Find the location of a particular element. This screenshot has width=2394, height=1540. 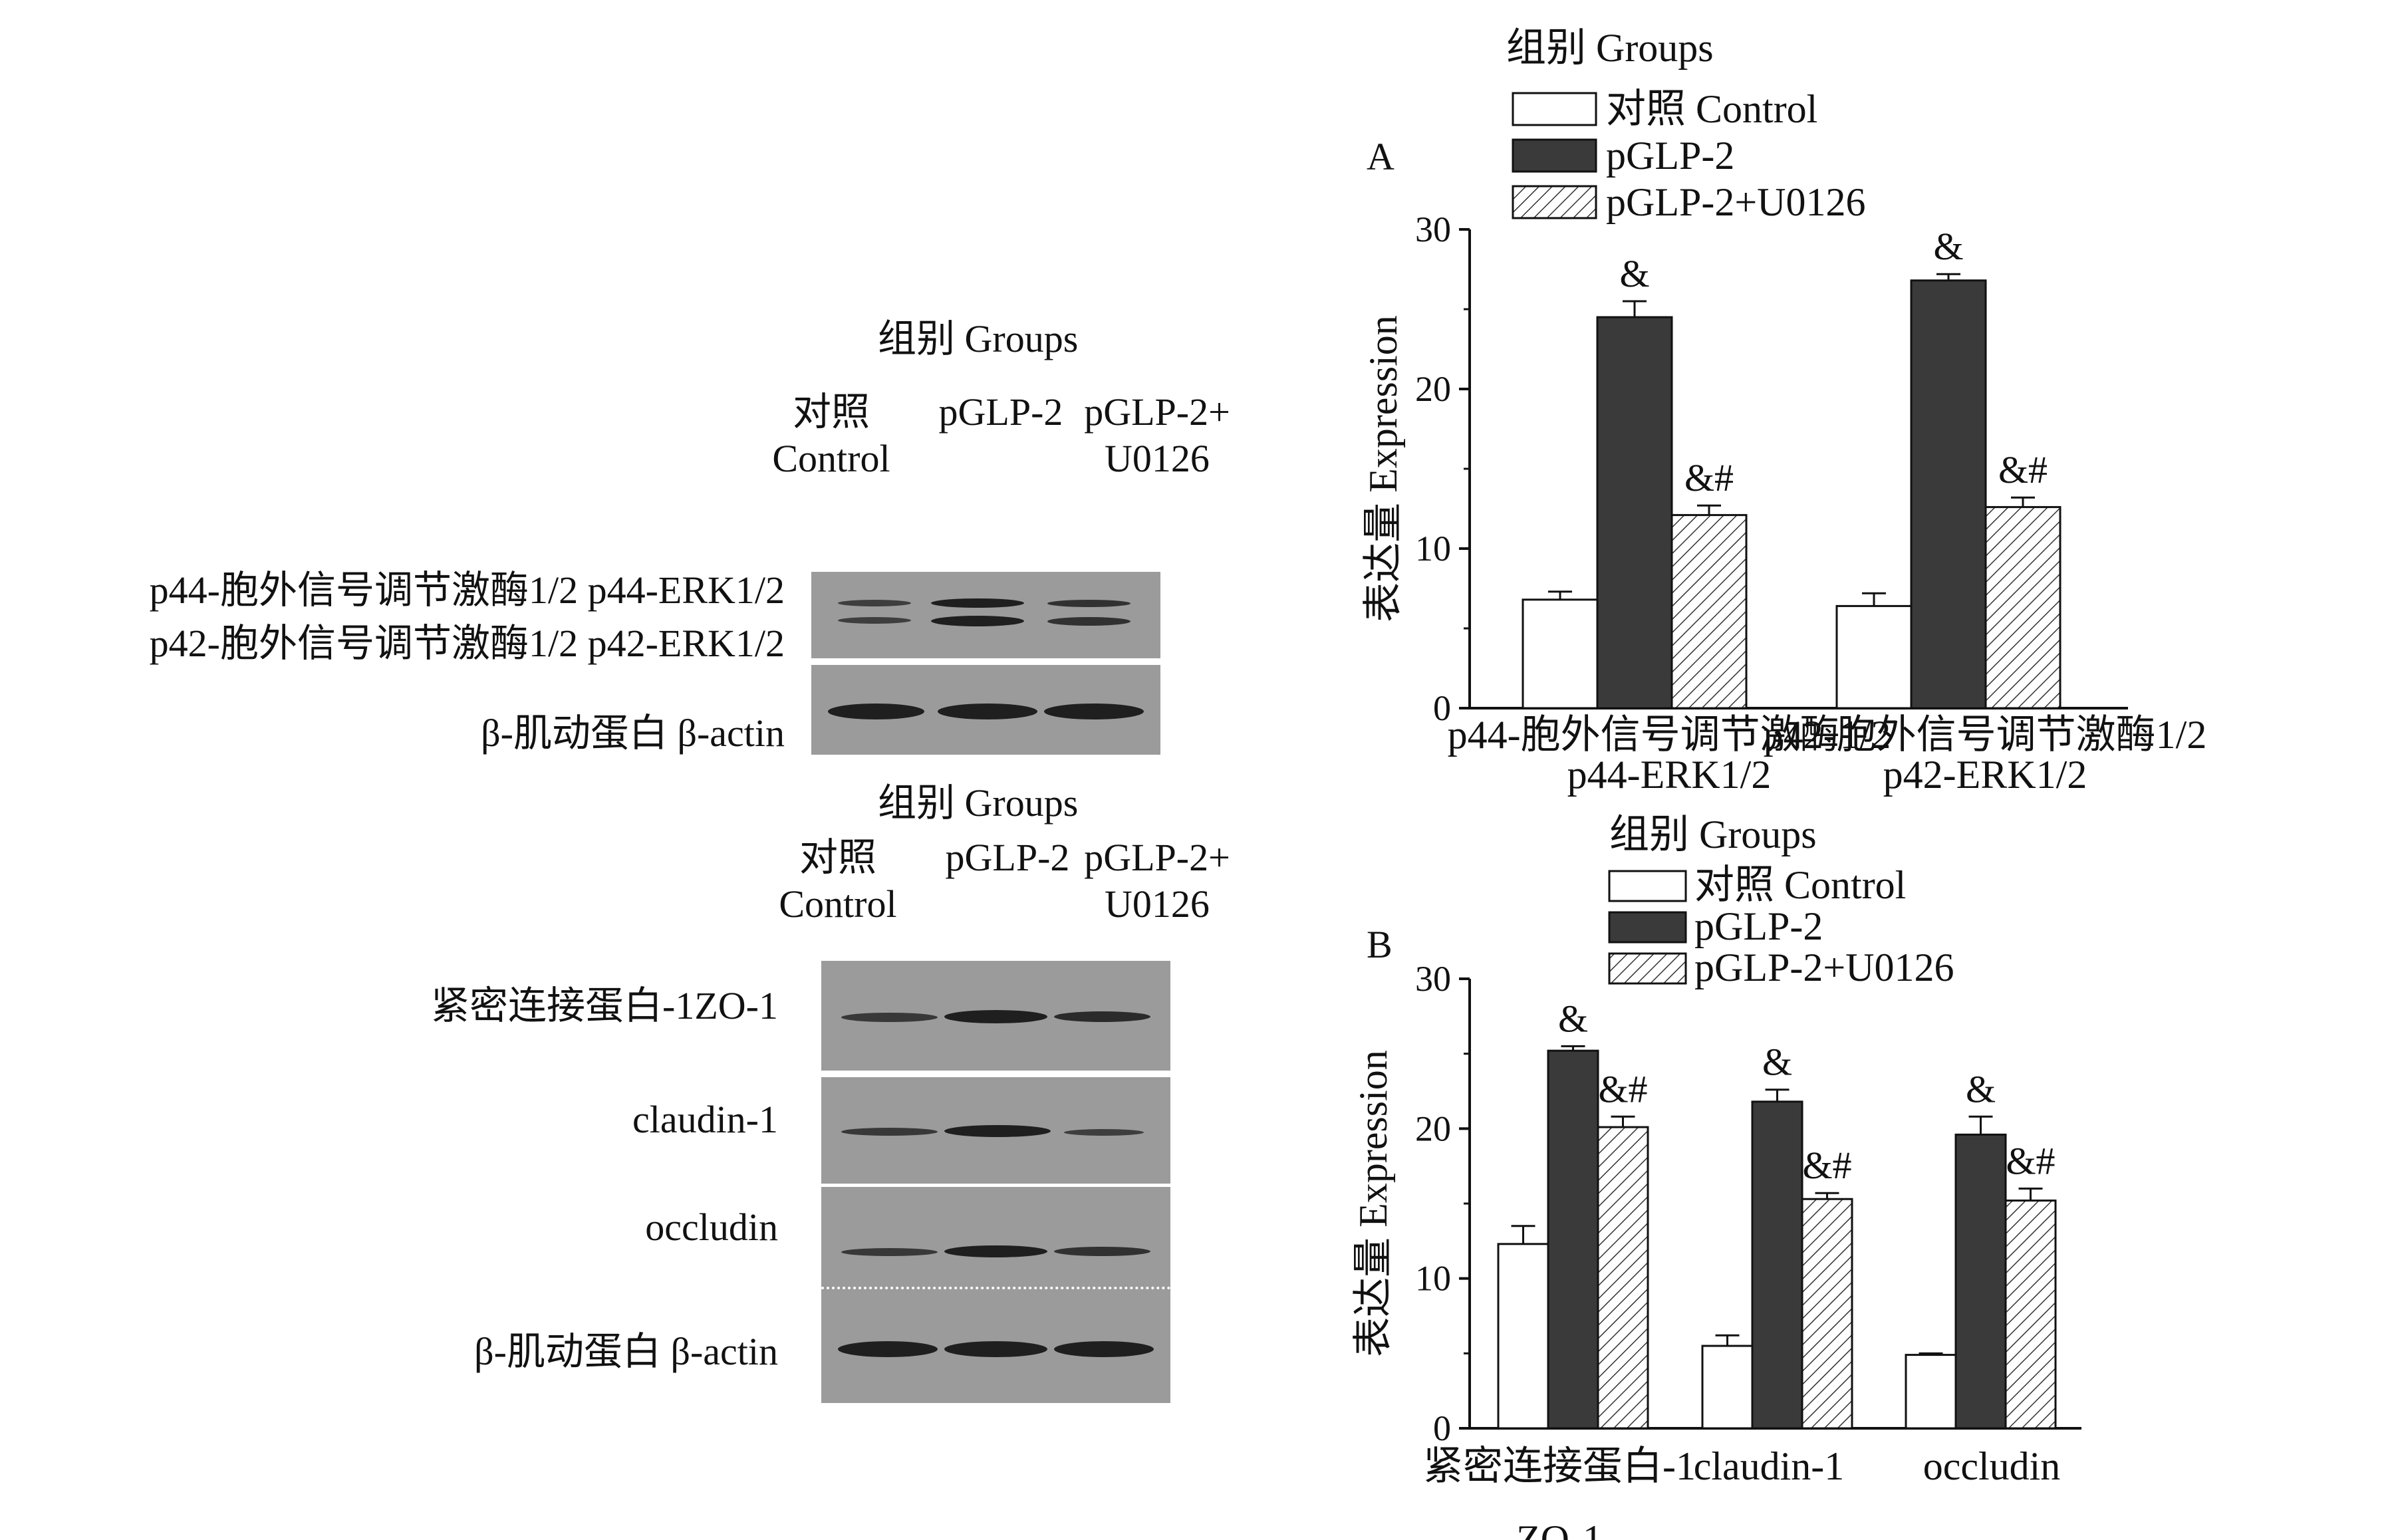

blot-bottom-row-zo1: 紧密连接蛋白-1ZO-1 is located at coordinates (604, 1005).